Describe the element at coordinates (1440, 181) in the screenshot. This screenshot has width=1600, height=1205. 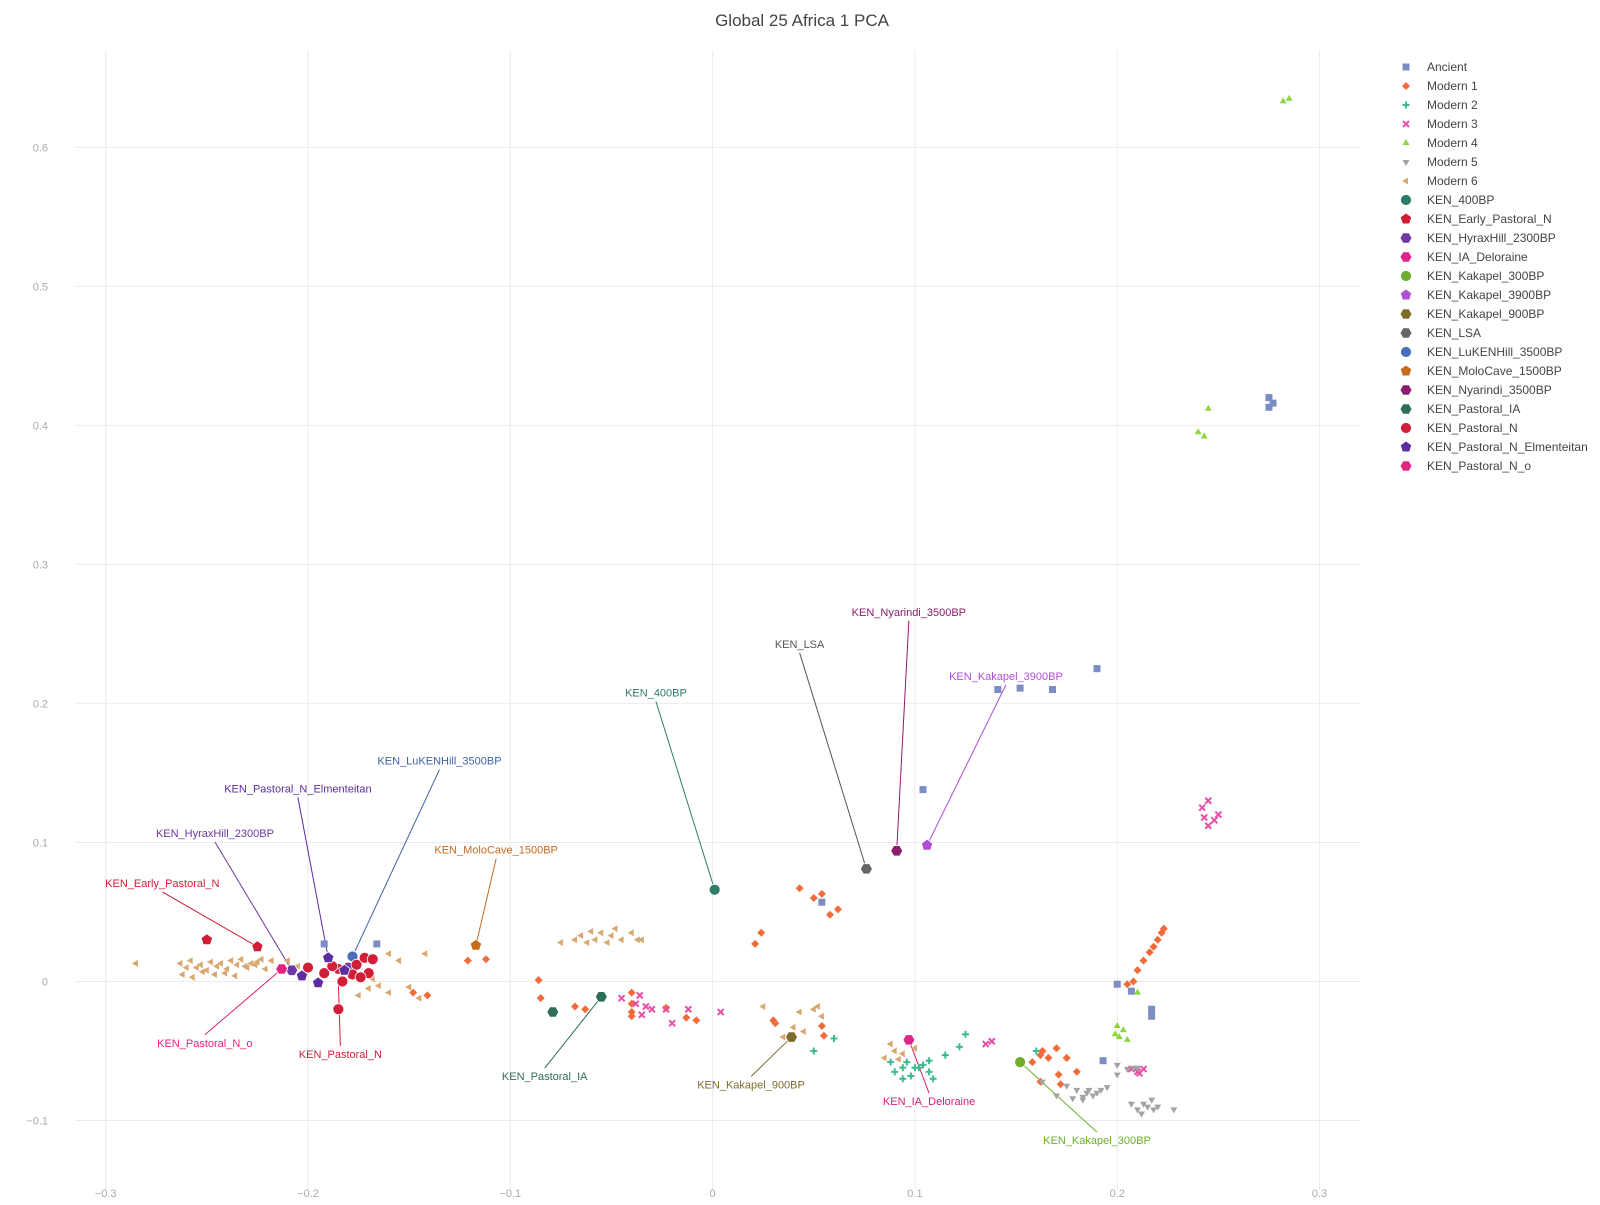
I see `legend-item: Modern 6` at that location.